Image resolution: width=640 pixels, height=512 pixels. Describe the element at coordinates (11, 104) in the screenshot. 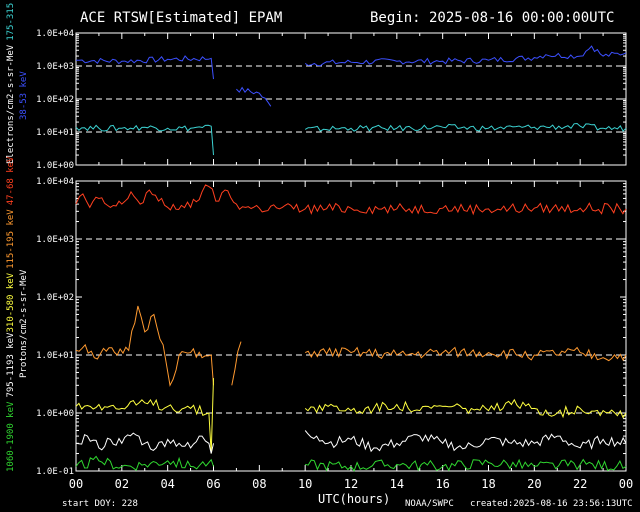

I see `electron-units-label: Electrons/cm2-s-sr-MeV` at that location.